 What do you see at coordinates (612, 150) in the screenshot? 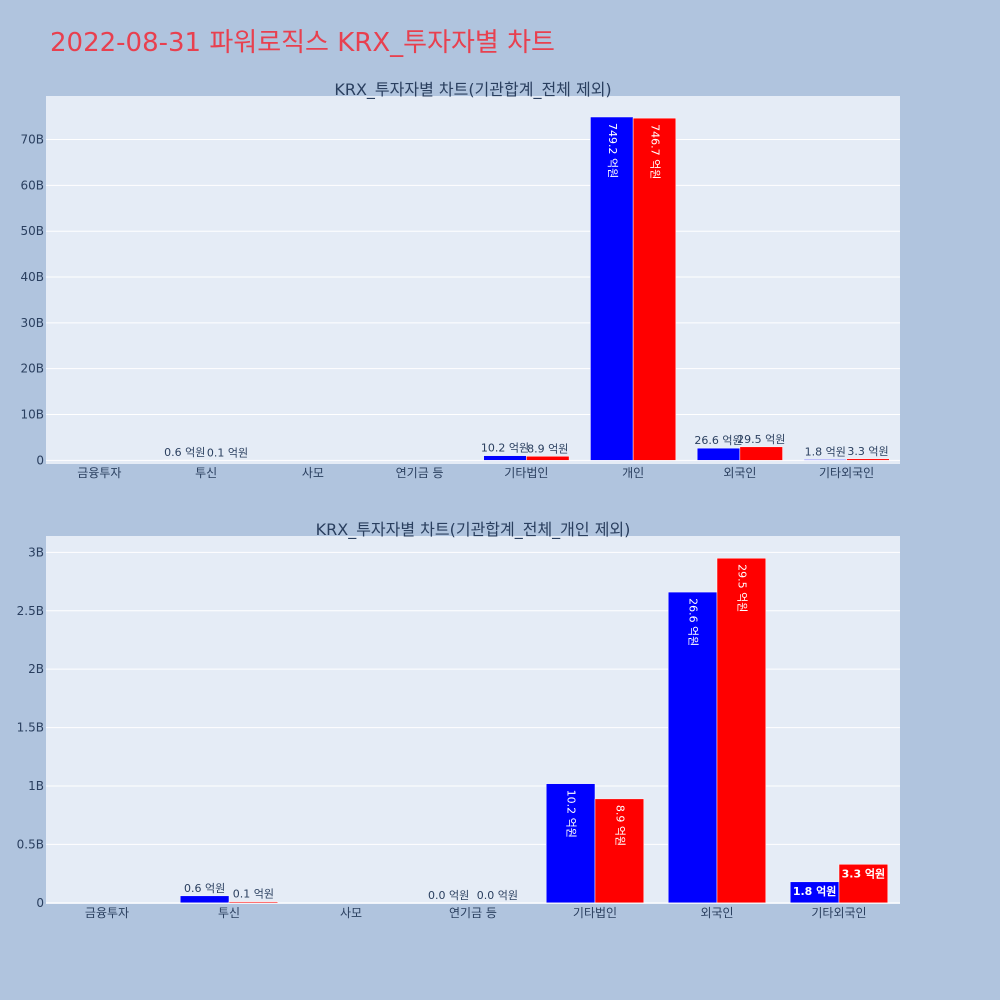
I see `data-label: 749.2 억원` at bounding box center [612, 150].